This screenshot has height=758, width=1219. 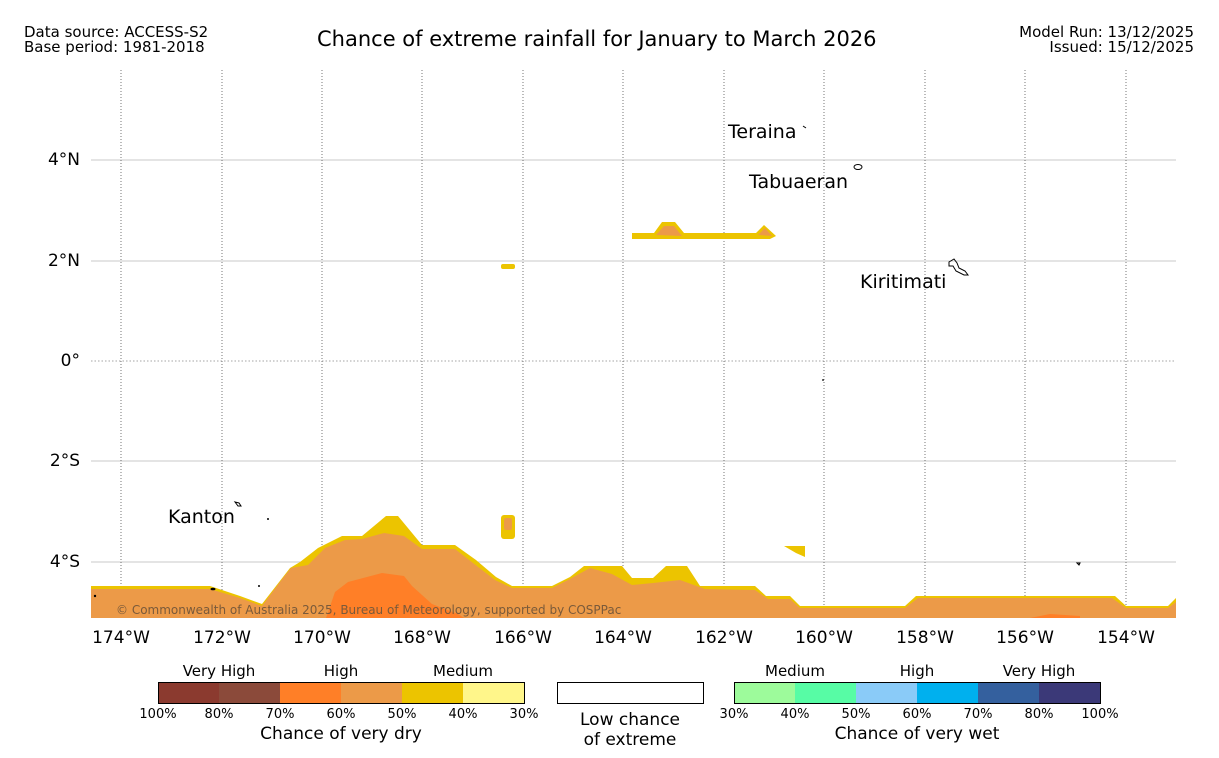 What do you see at coordinates (1025, 638) in the screenshot?
I see `lon-label-156w: 156°W` at bounding box center [1025, 638].